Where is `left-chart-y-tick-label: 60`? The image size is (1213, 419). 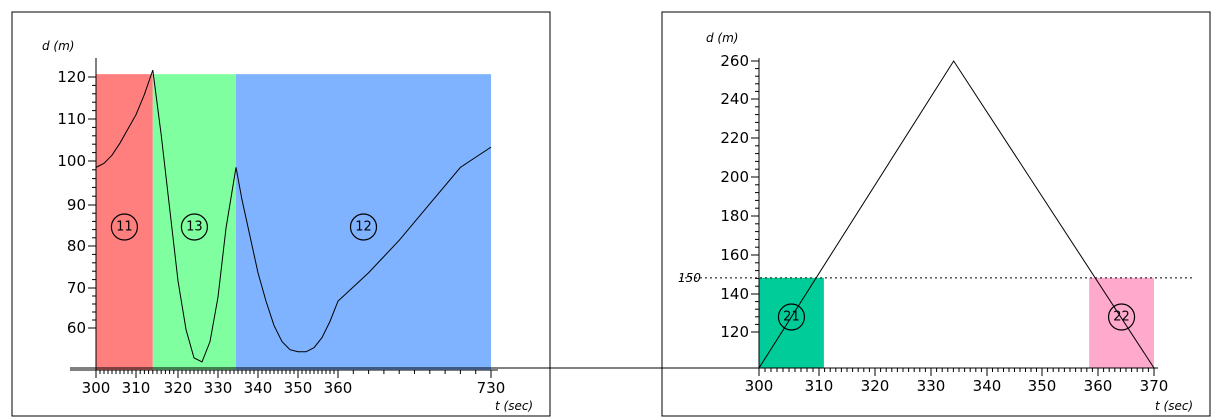 left-chart-y-tick-label: 60 is located at coordinates (76, 328).